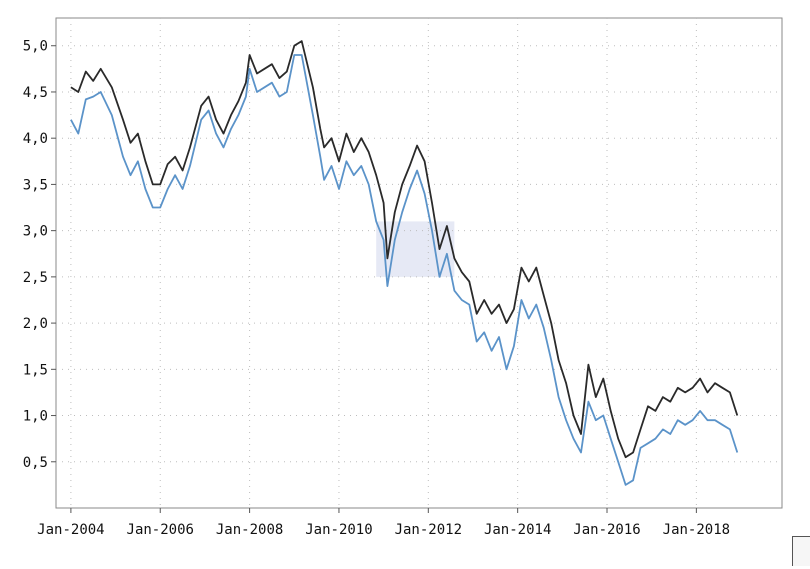 The height and width of the screenshot is (569, 810). I want to click on x-tick-label: Jan-2004, so click(70, 530).